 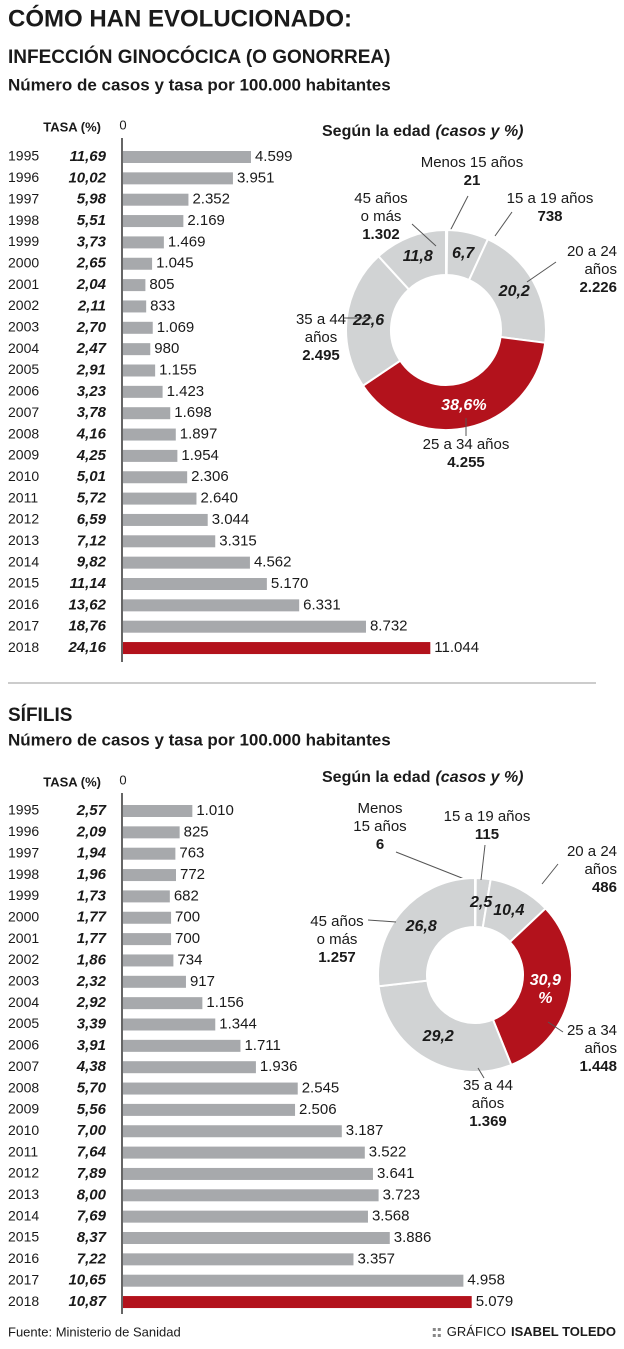 What do you see at coordinates (402, 1194) in the screenshot?
I see `value-label: 3.723` at bounding box center [402, 1194].